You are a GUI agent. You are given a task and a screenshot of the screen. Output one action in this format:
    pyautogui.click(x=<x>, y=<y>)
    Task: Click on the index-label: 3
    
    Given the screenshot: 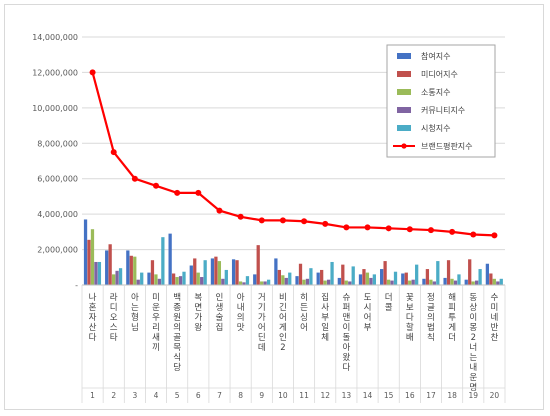 What is the action you would take?
    pyautogui.click(x=134, y=395)
    